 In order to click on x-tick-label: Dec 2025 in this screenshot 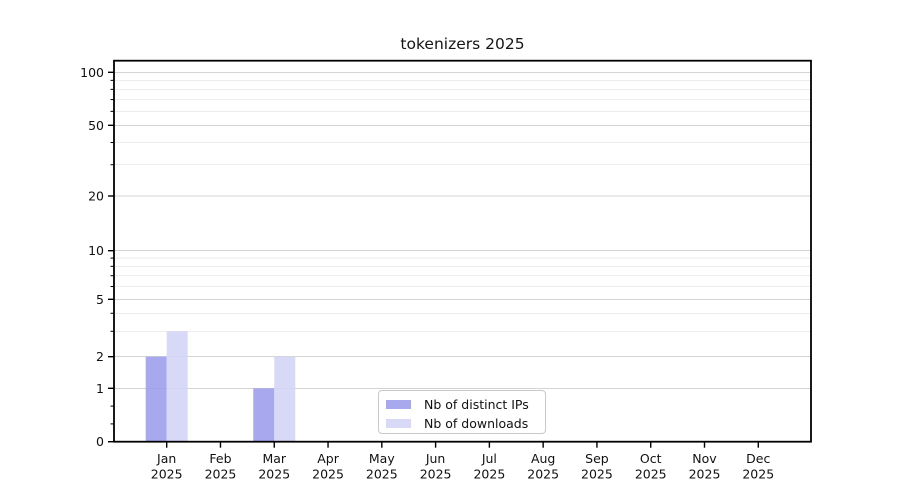, I will do `click(758, 466)`.